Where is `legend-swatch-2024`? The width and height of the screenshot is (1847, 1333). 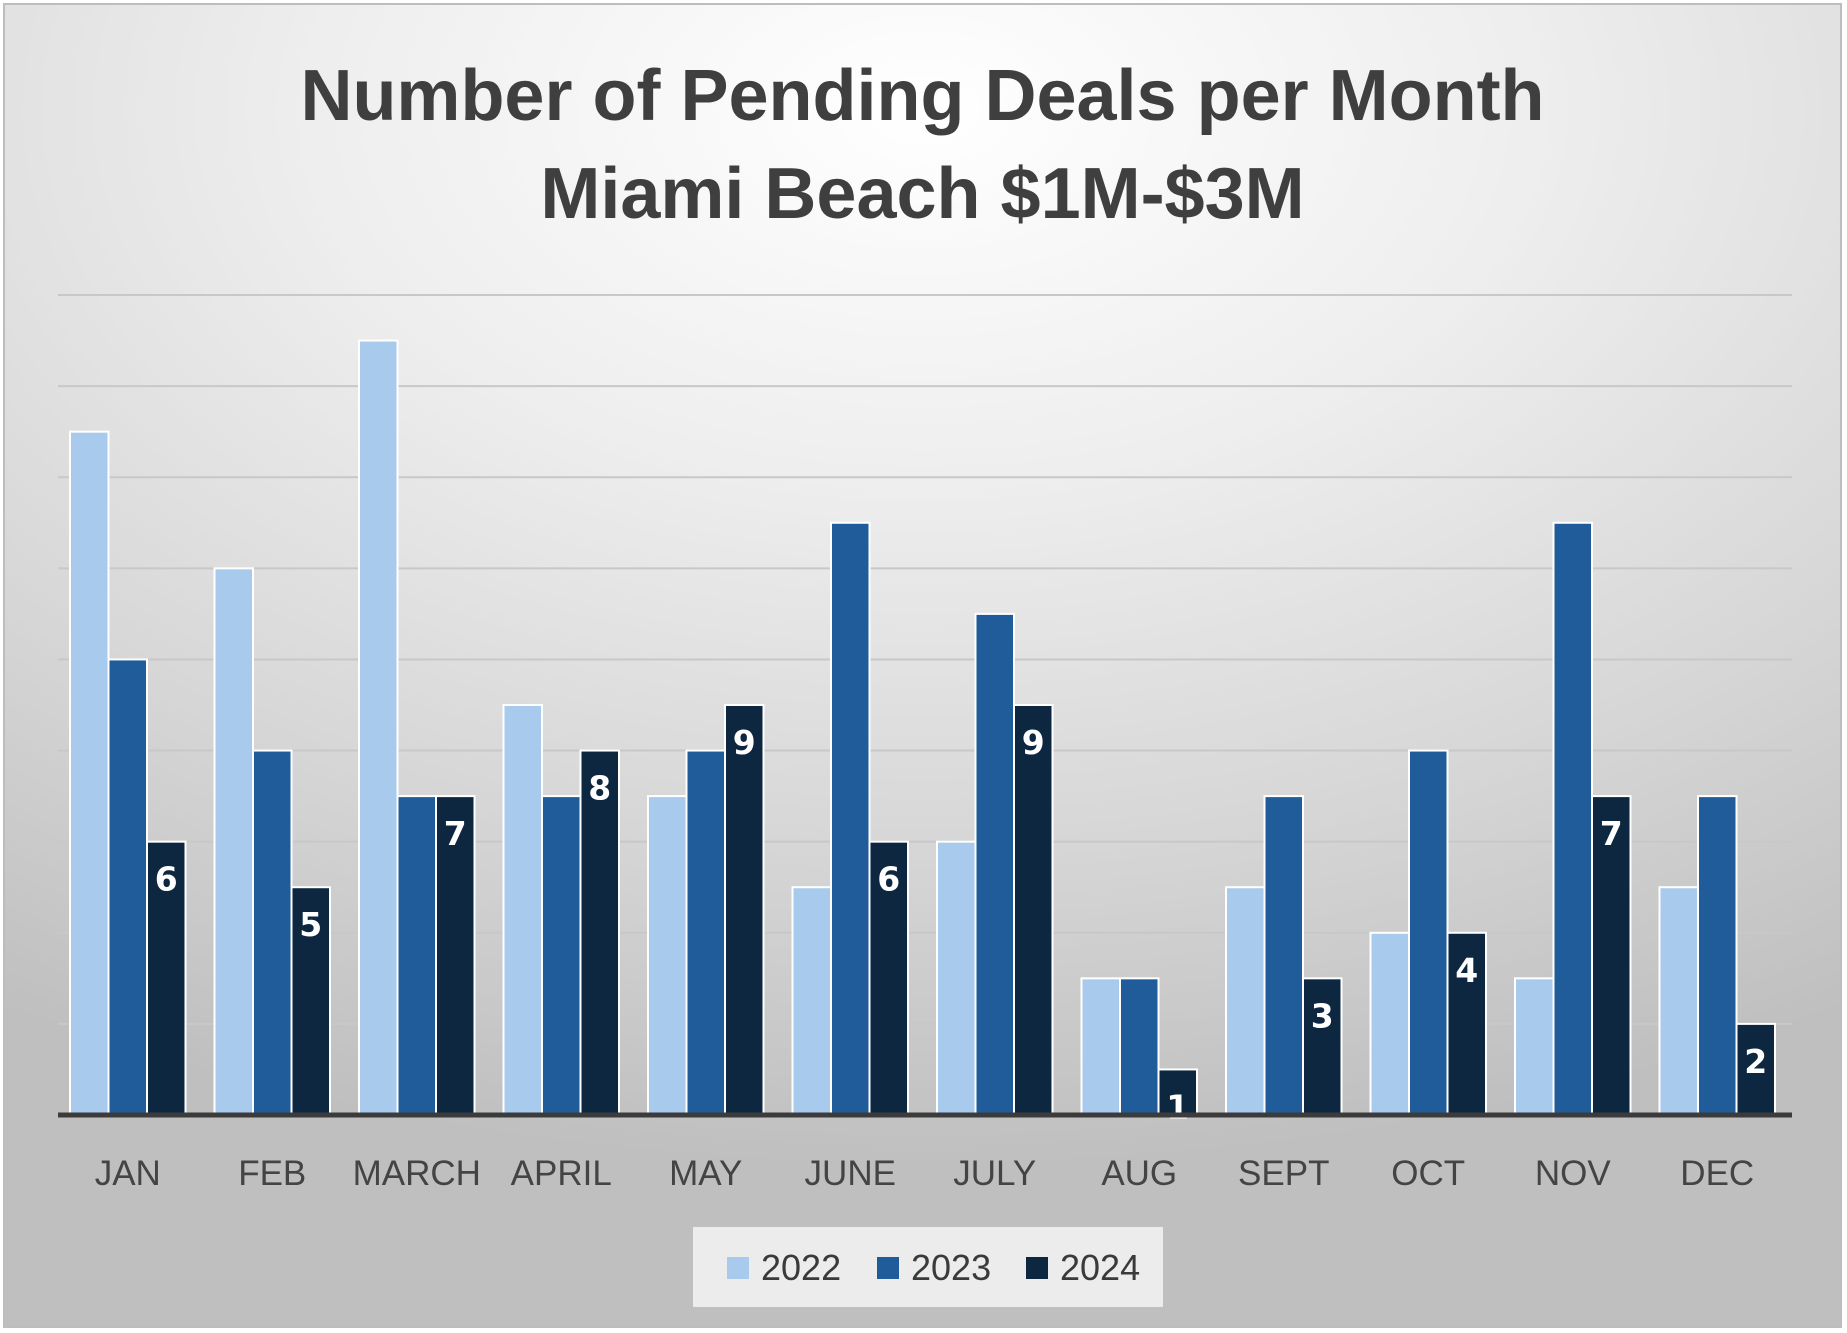
legend-swatch-2024 is located at coordinates (1037, 1268).